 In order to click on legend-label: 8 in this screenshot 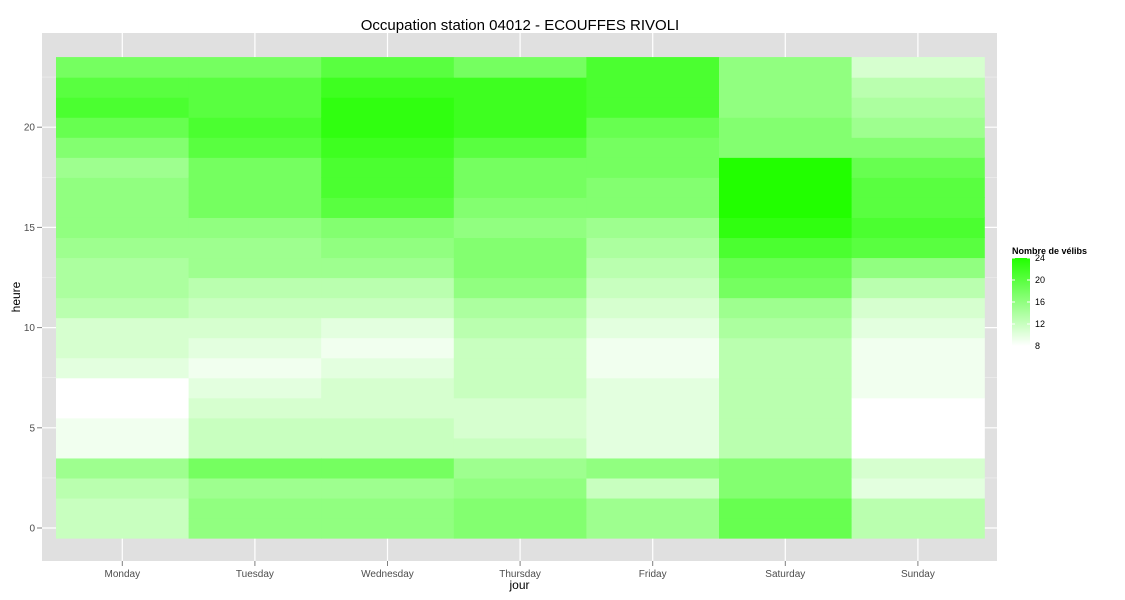, I will do `click(1037, 346)`.